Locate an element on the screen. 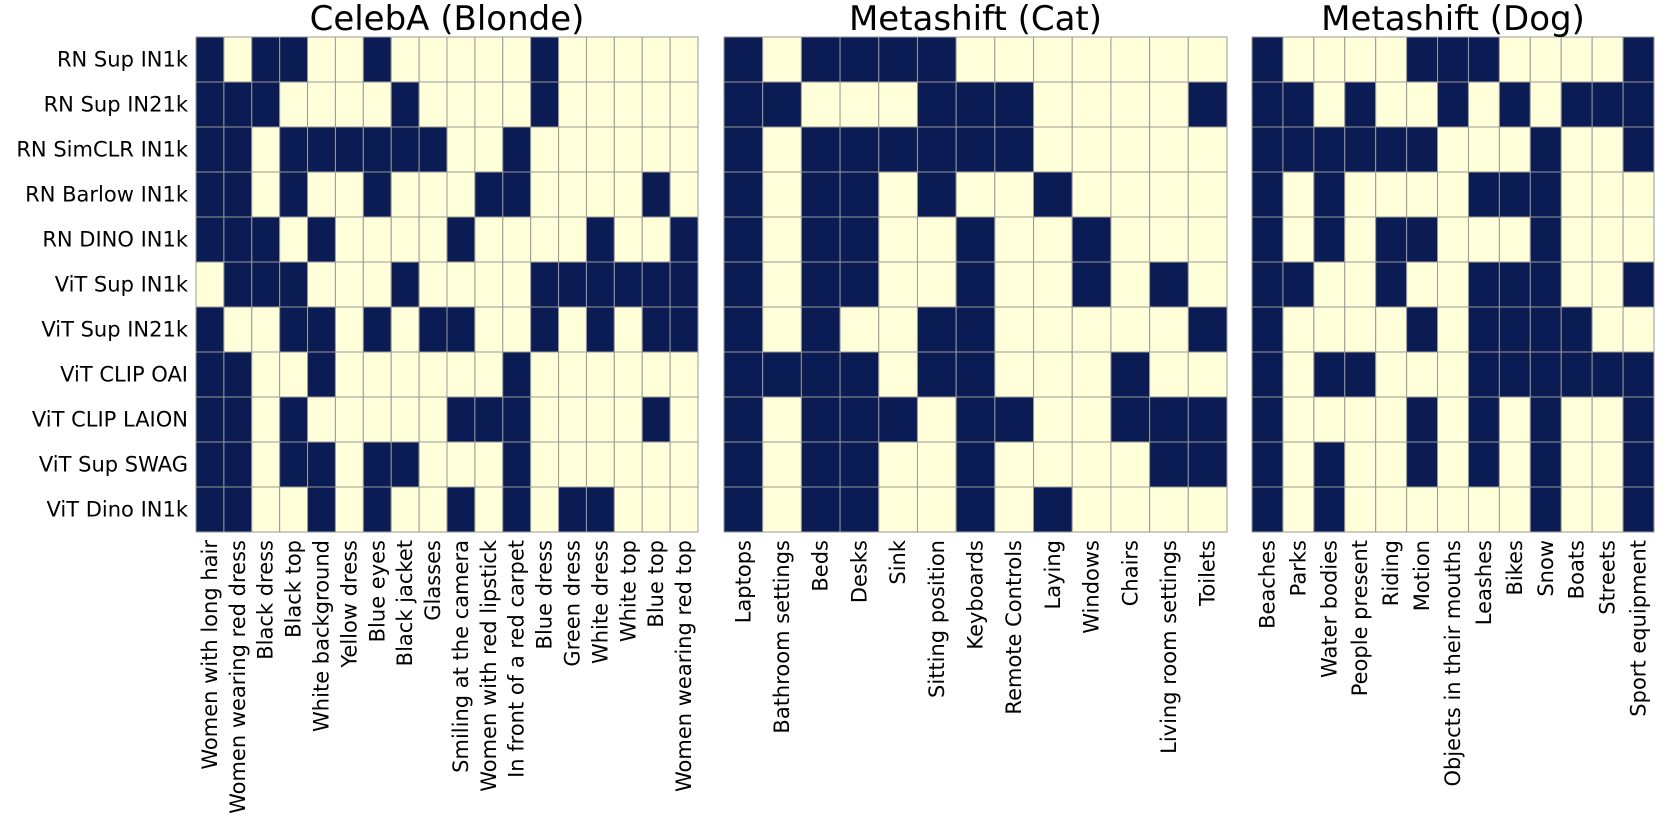 This screenshot has width=1661, height=840. column-label-remote-controls: Remote Controls is located at coordinates (1014, 627).